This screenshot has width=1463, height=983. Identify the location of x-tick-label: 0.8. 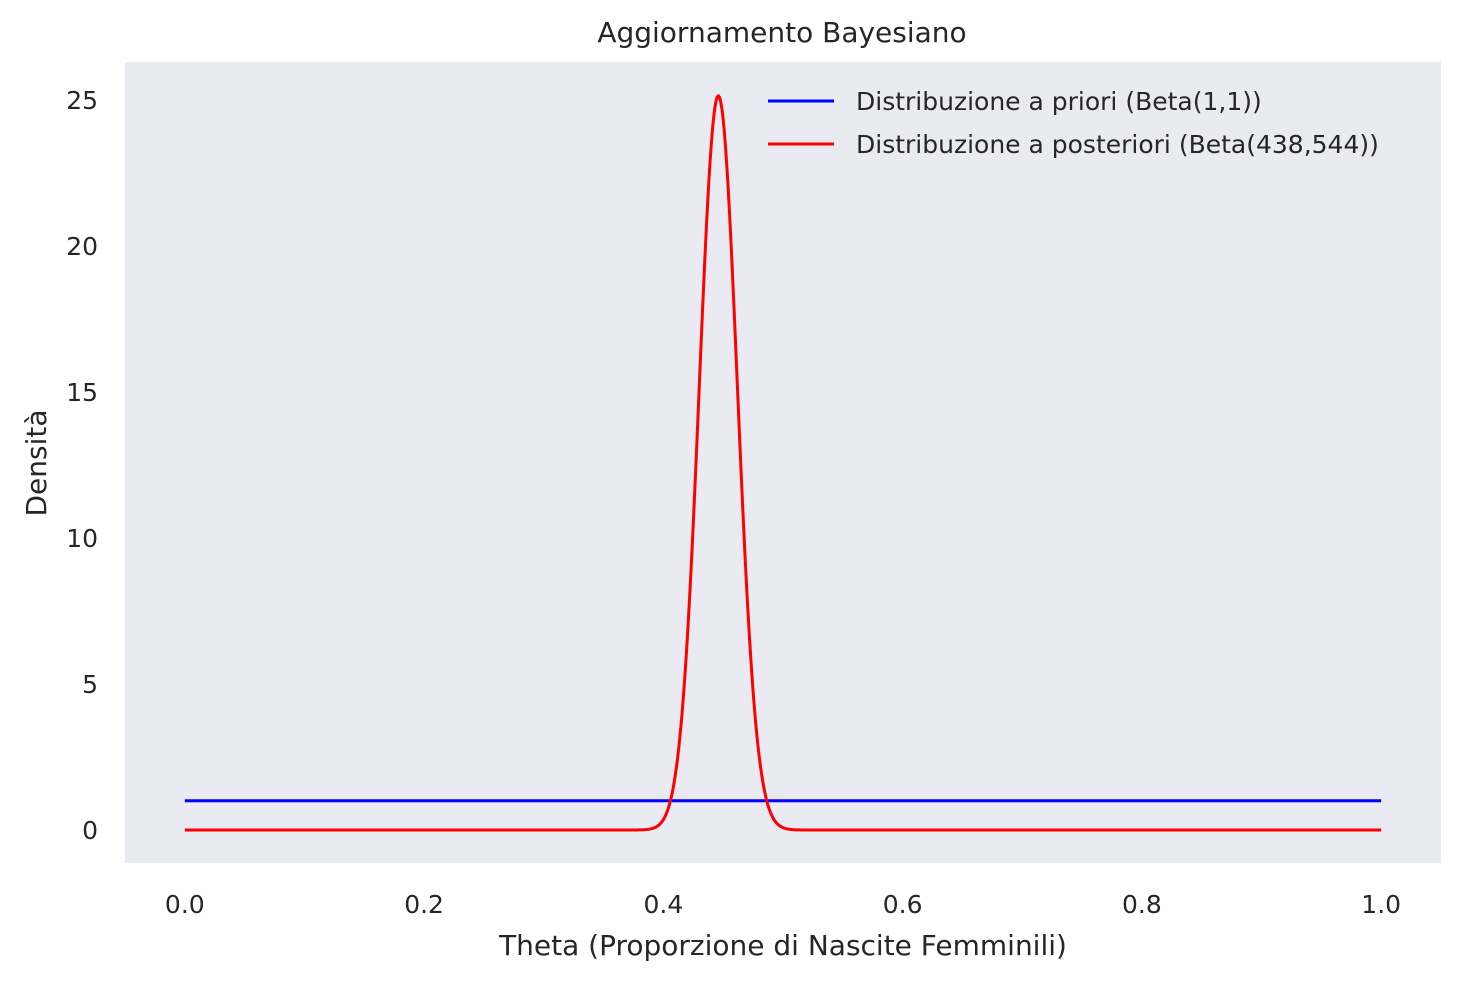
(1142, 904).